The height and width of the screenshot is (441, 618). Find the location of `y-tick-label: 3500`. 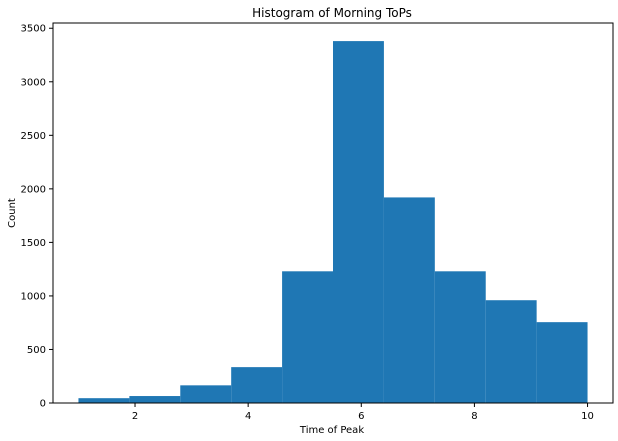

y-tick-label: 3500 is located at coordinates (33, 29).